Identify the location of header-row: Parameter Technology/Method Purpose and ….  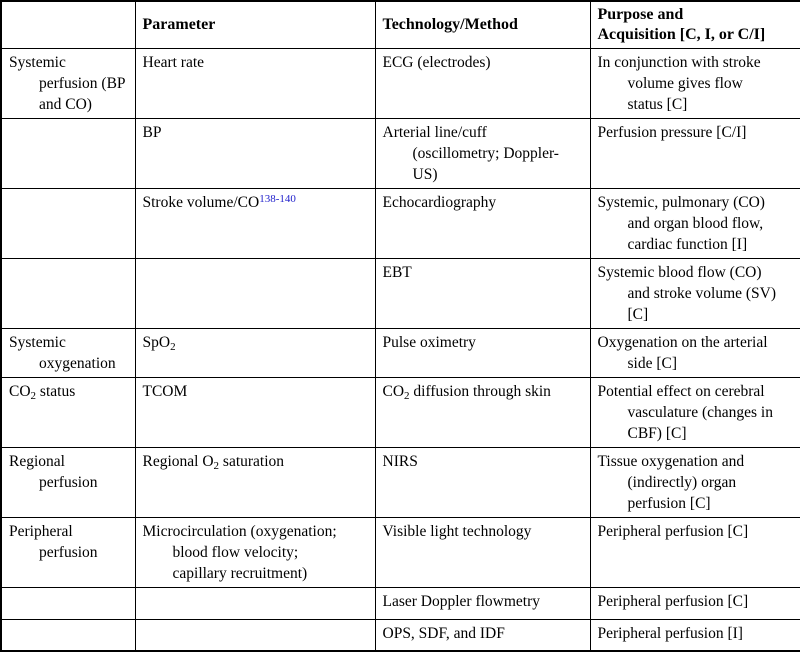
(400, 24).